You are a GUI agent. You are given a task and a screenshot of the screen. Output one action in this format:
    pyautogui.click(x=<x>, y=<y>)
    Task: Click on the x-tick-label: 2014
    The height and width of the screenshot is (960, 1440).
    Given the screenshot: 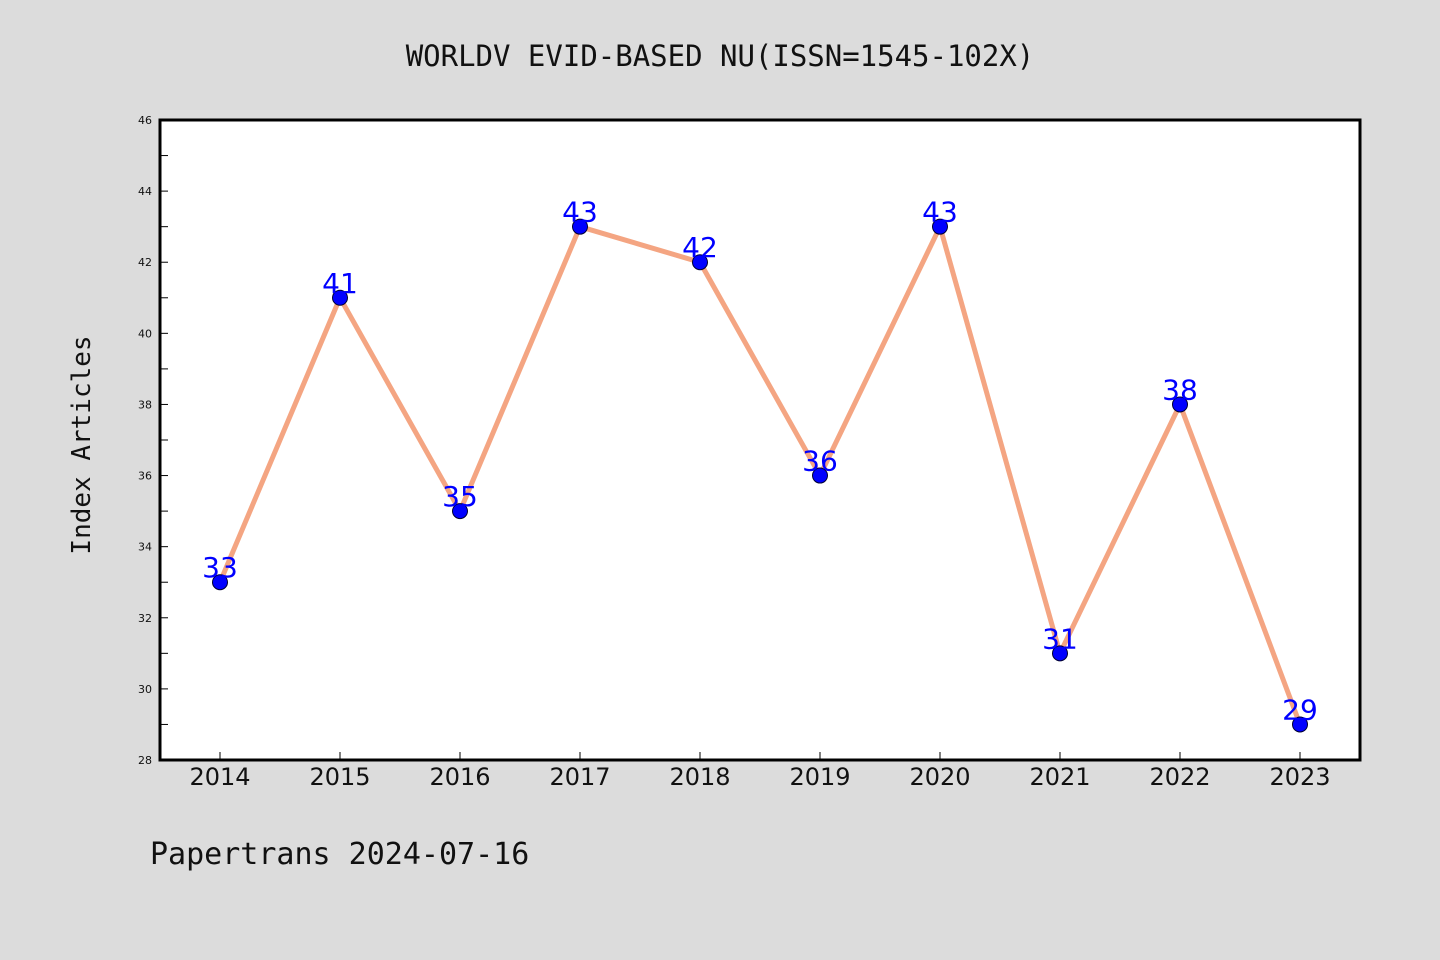 What is the action you would take?
    pyautogui.click(x=219, y=777)
    